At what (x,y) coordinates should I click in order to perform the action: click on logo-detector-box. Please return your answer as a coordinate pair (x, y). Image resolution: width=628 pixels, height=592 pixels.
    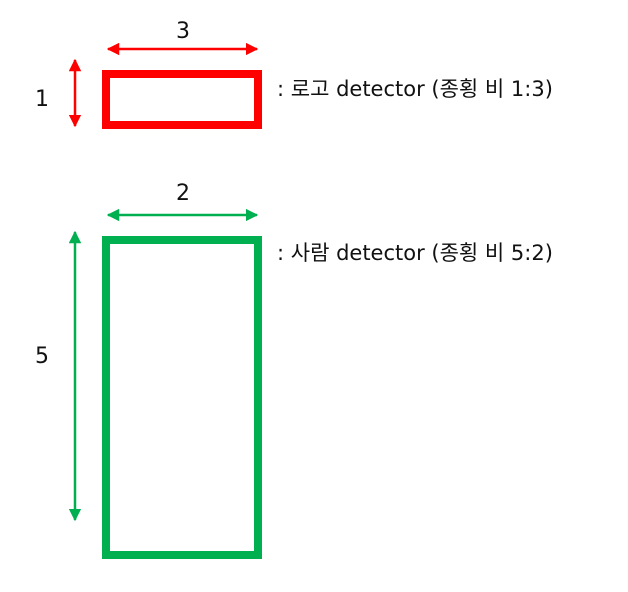
    Looking at the image, I should click on (182, 99).